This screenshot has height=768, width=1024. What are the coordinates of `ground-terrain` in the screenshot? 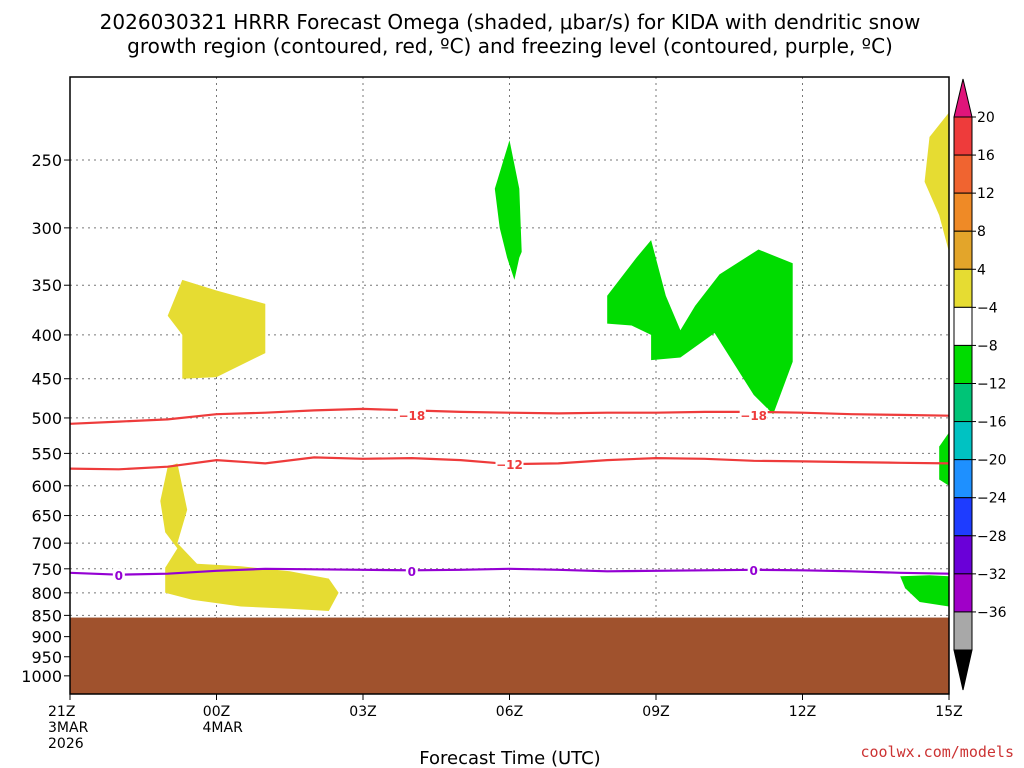 It's located at (509, 655).